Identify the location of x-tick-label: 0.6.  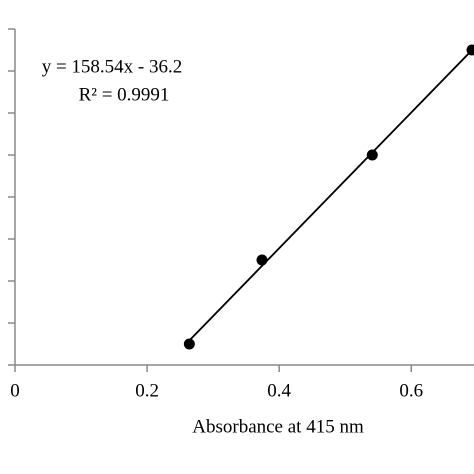
(411, 390).